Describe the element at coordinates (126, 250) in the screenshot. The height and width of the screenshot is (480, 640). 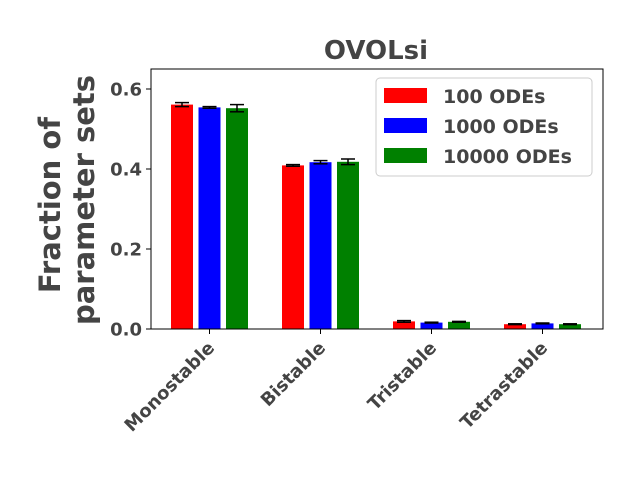
I see `y-tick-label: 0.2` at that location.